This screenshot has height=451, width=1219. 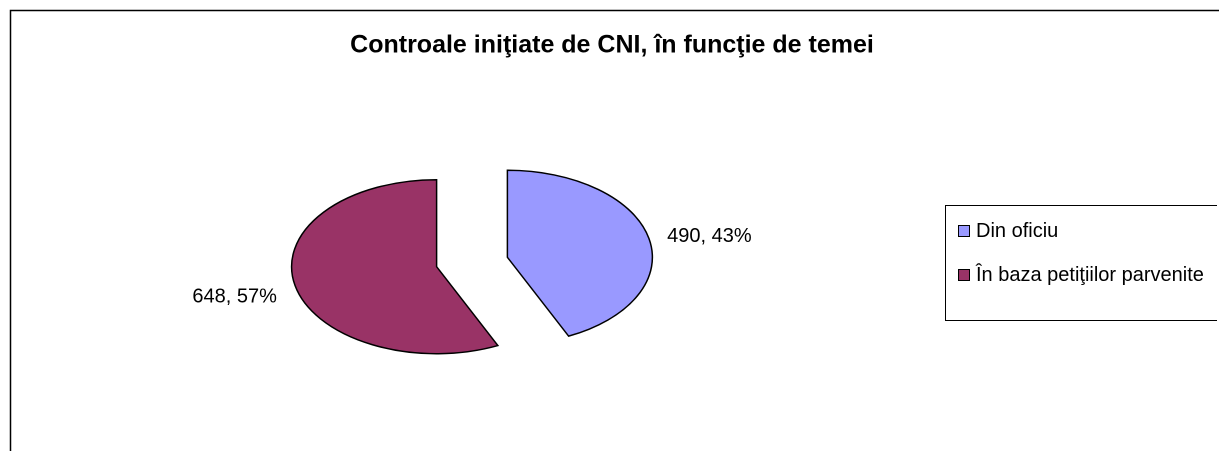 I want to click on legend: Din oficiu În baza petiţiilor parvenite, so click(x=1081, y=263).